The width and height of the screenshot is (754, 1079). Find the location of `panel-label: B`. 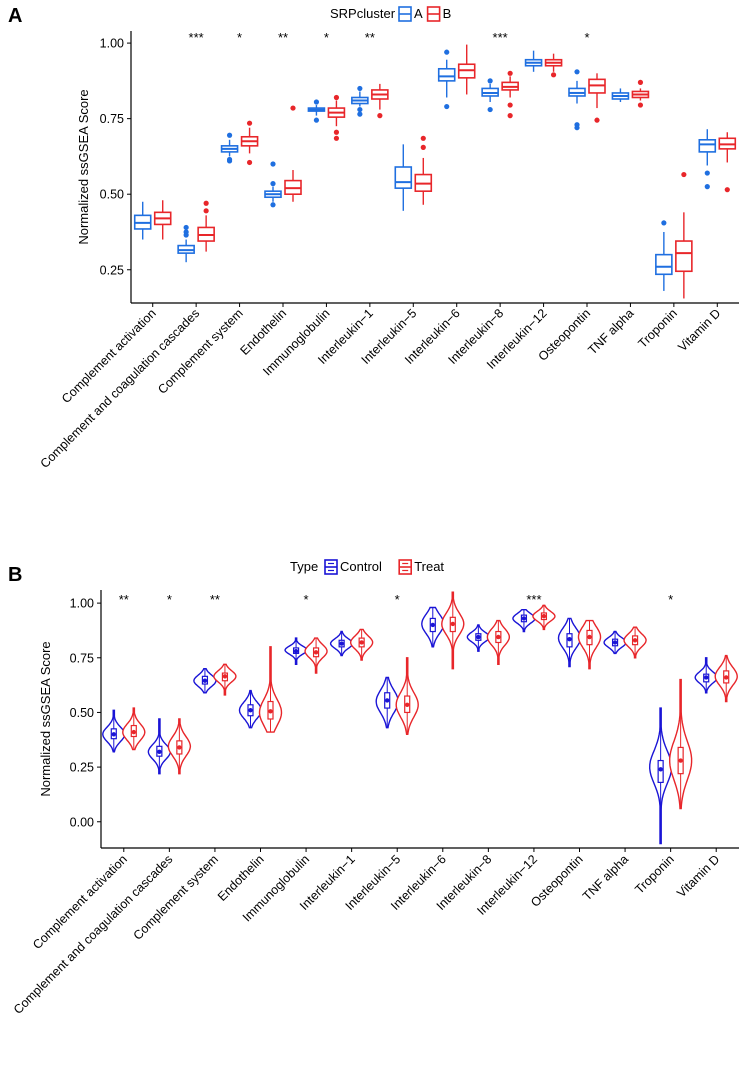

panel-label: B is located at coordinates (15, 575).